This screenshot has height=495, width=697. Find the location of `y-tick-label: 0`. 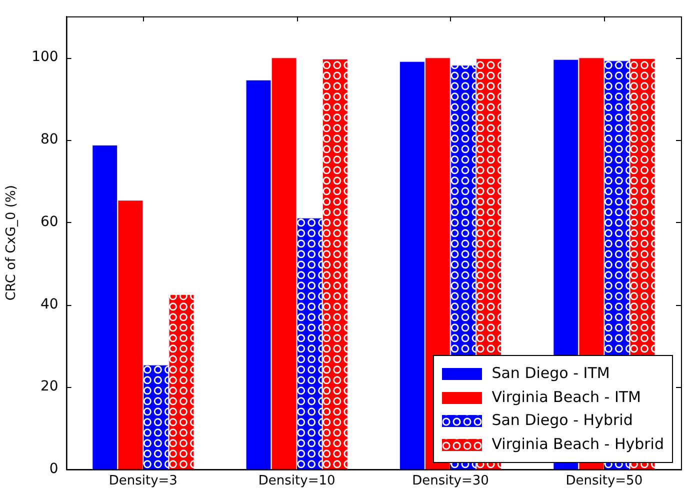

y-tick-label: 0 is located at coordinates (53, 469).